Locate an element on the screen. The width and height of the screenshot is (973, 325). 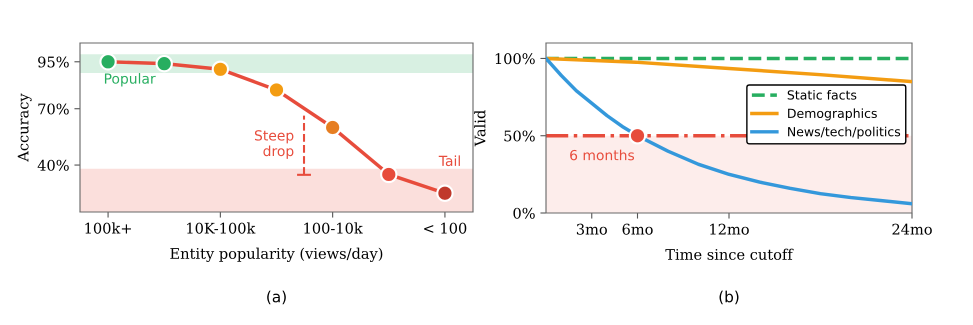
annotation: 6 months is located at coordinates (602, 155).